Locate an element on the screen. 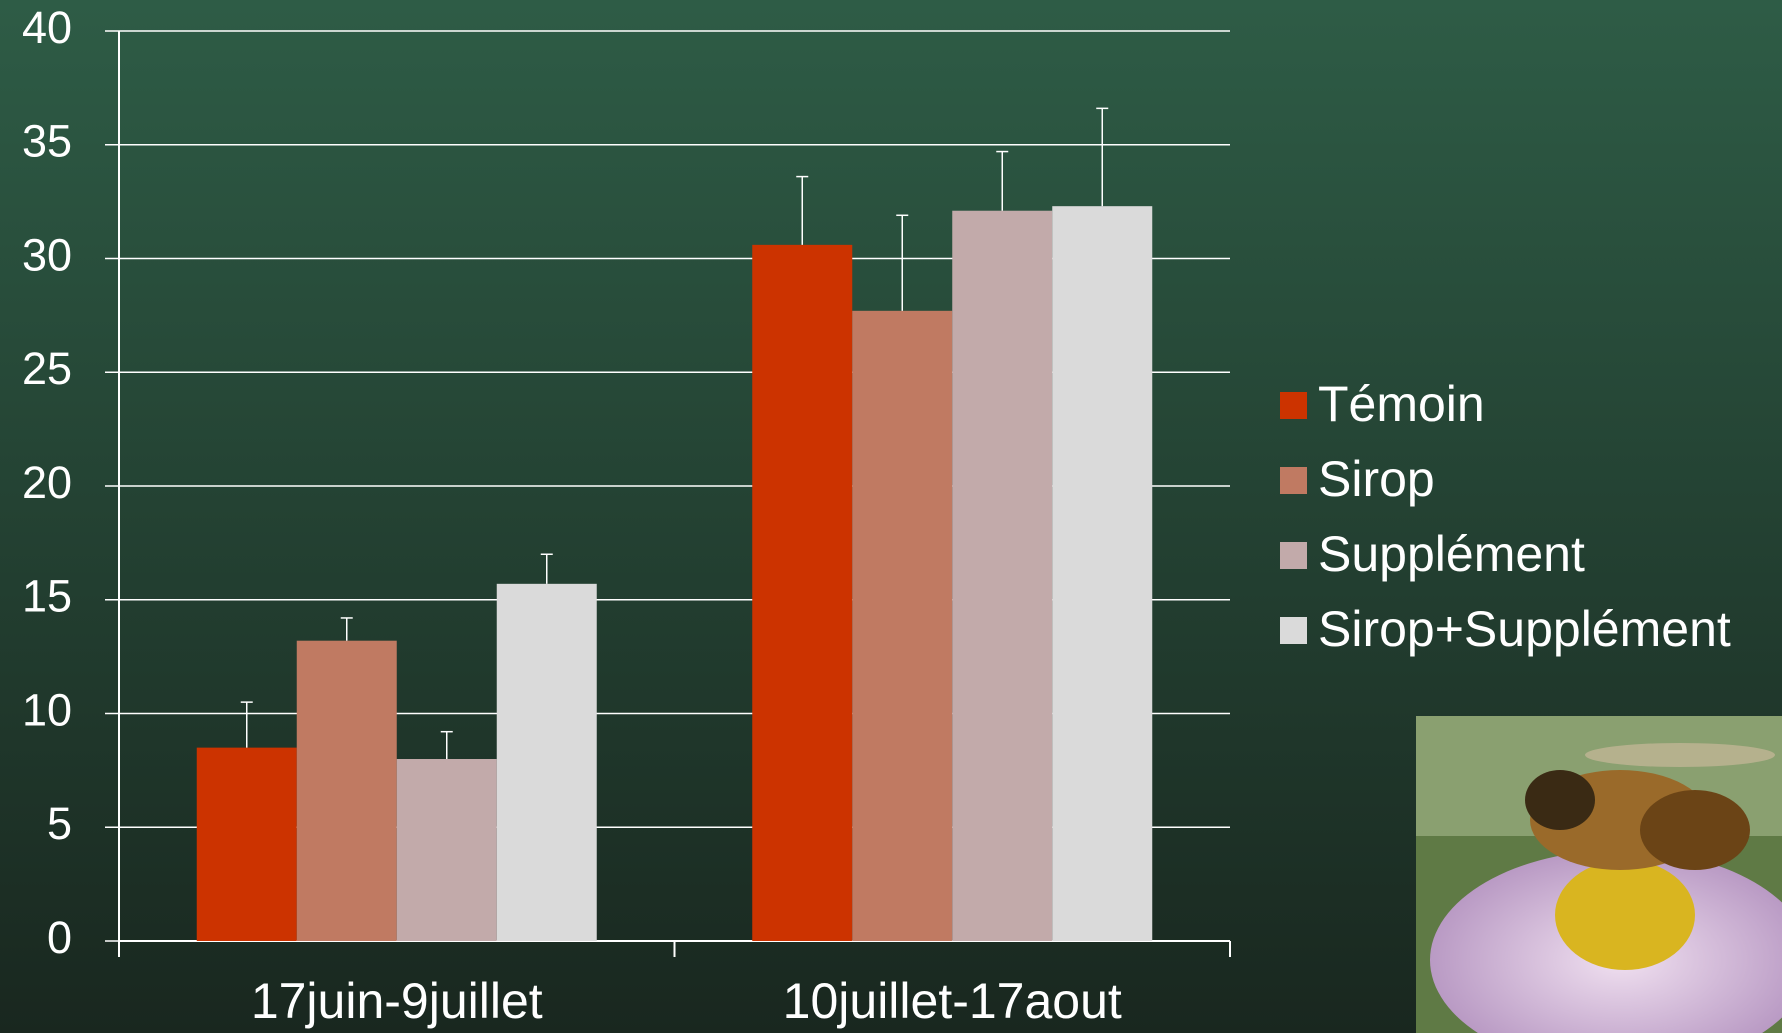  y-tick-label: 40 is located at coordinates (47, 27).